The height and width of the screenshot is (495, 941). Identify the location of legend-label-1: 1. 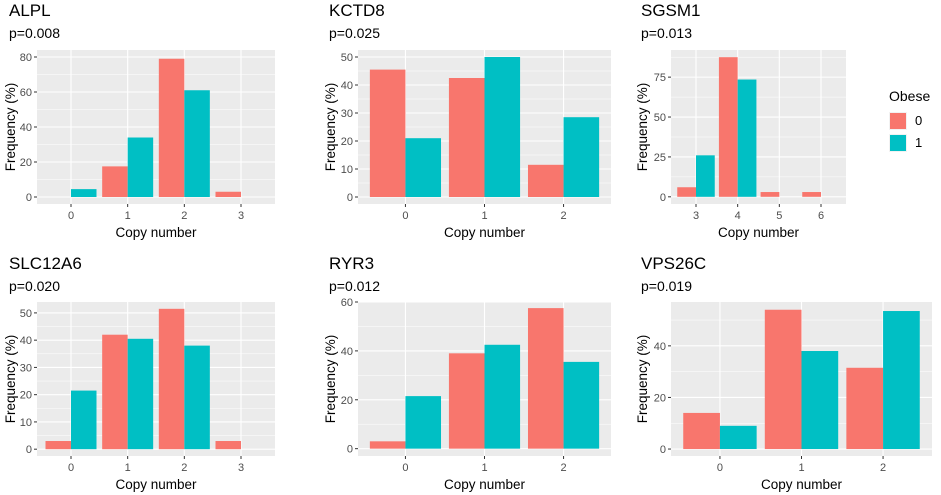
(918, 142).